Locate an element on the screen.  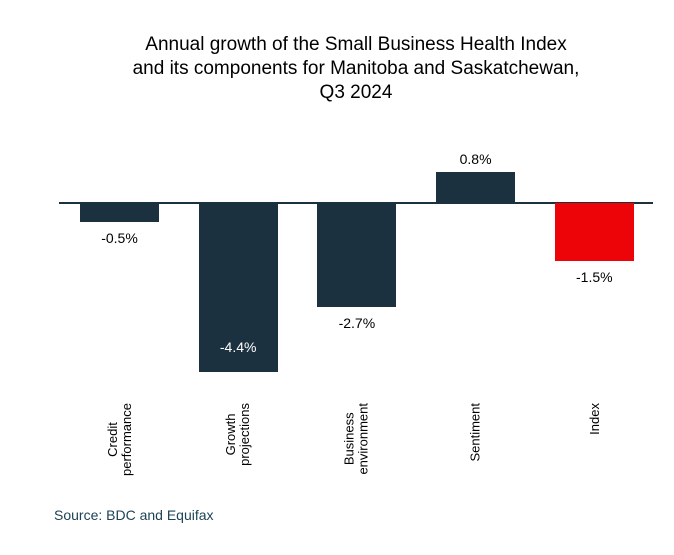
value-label-index: -1.5% is located at coordinates (594, 276).